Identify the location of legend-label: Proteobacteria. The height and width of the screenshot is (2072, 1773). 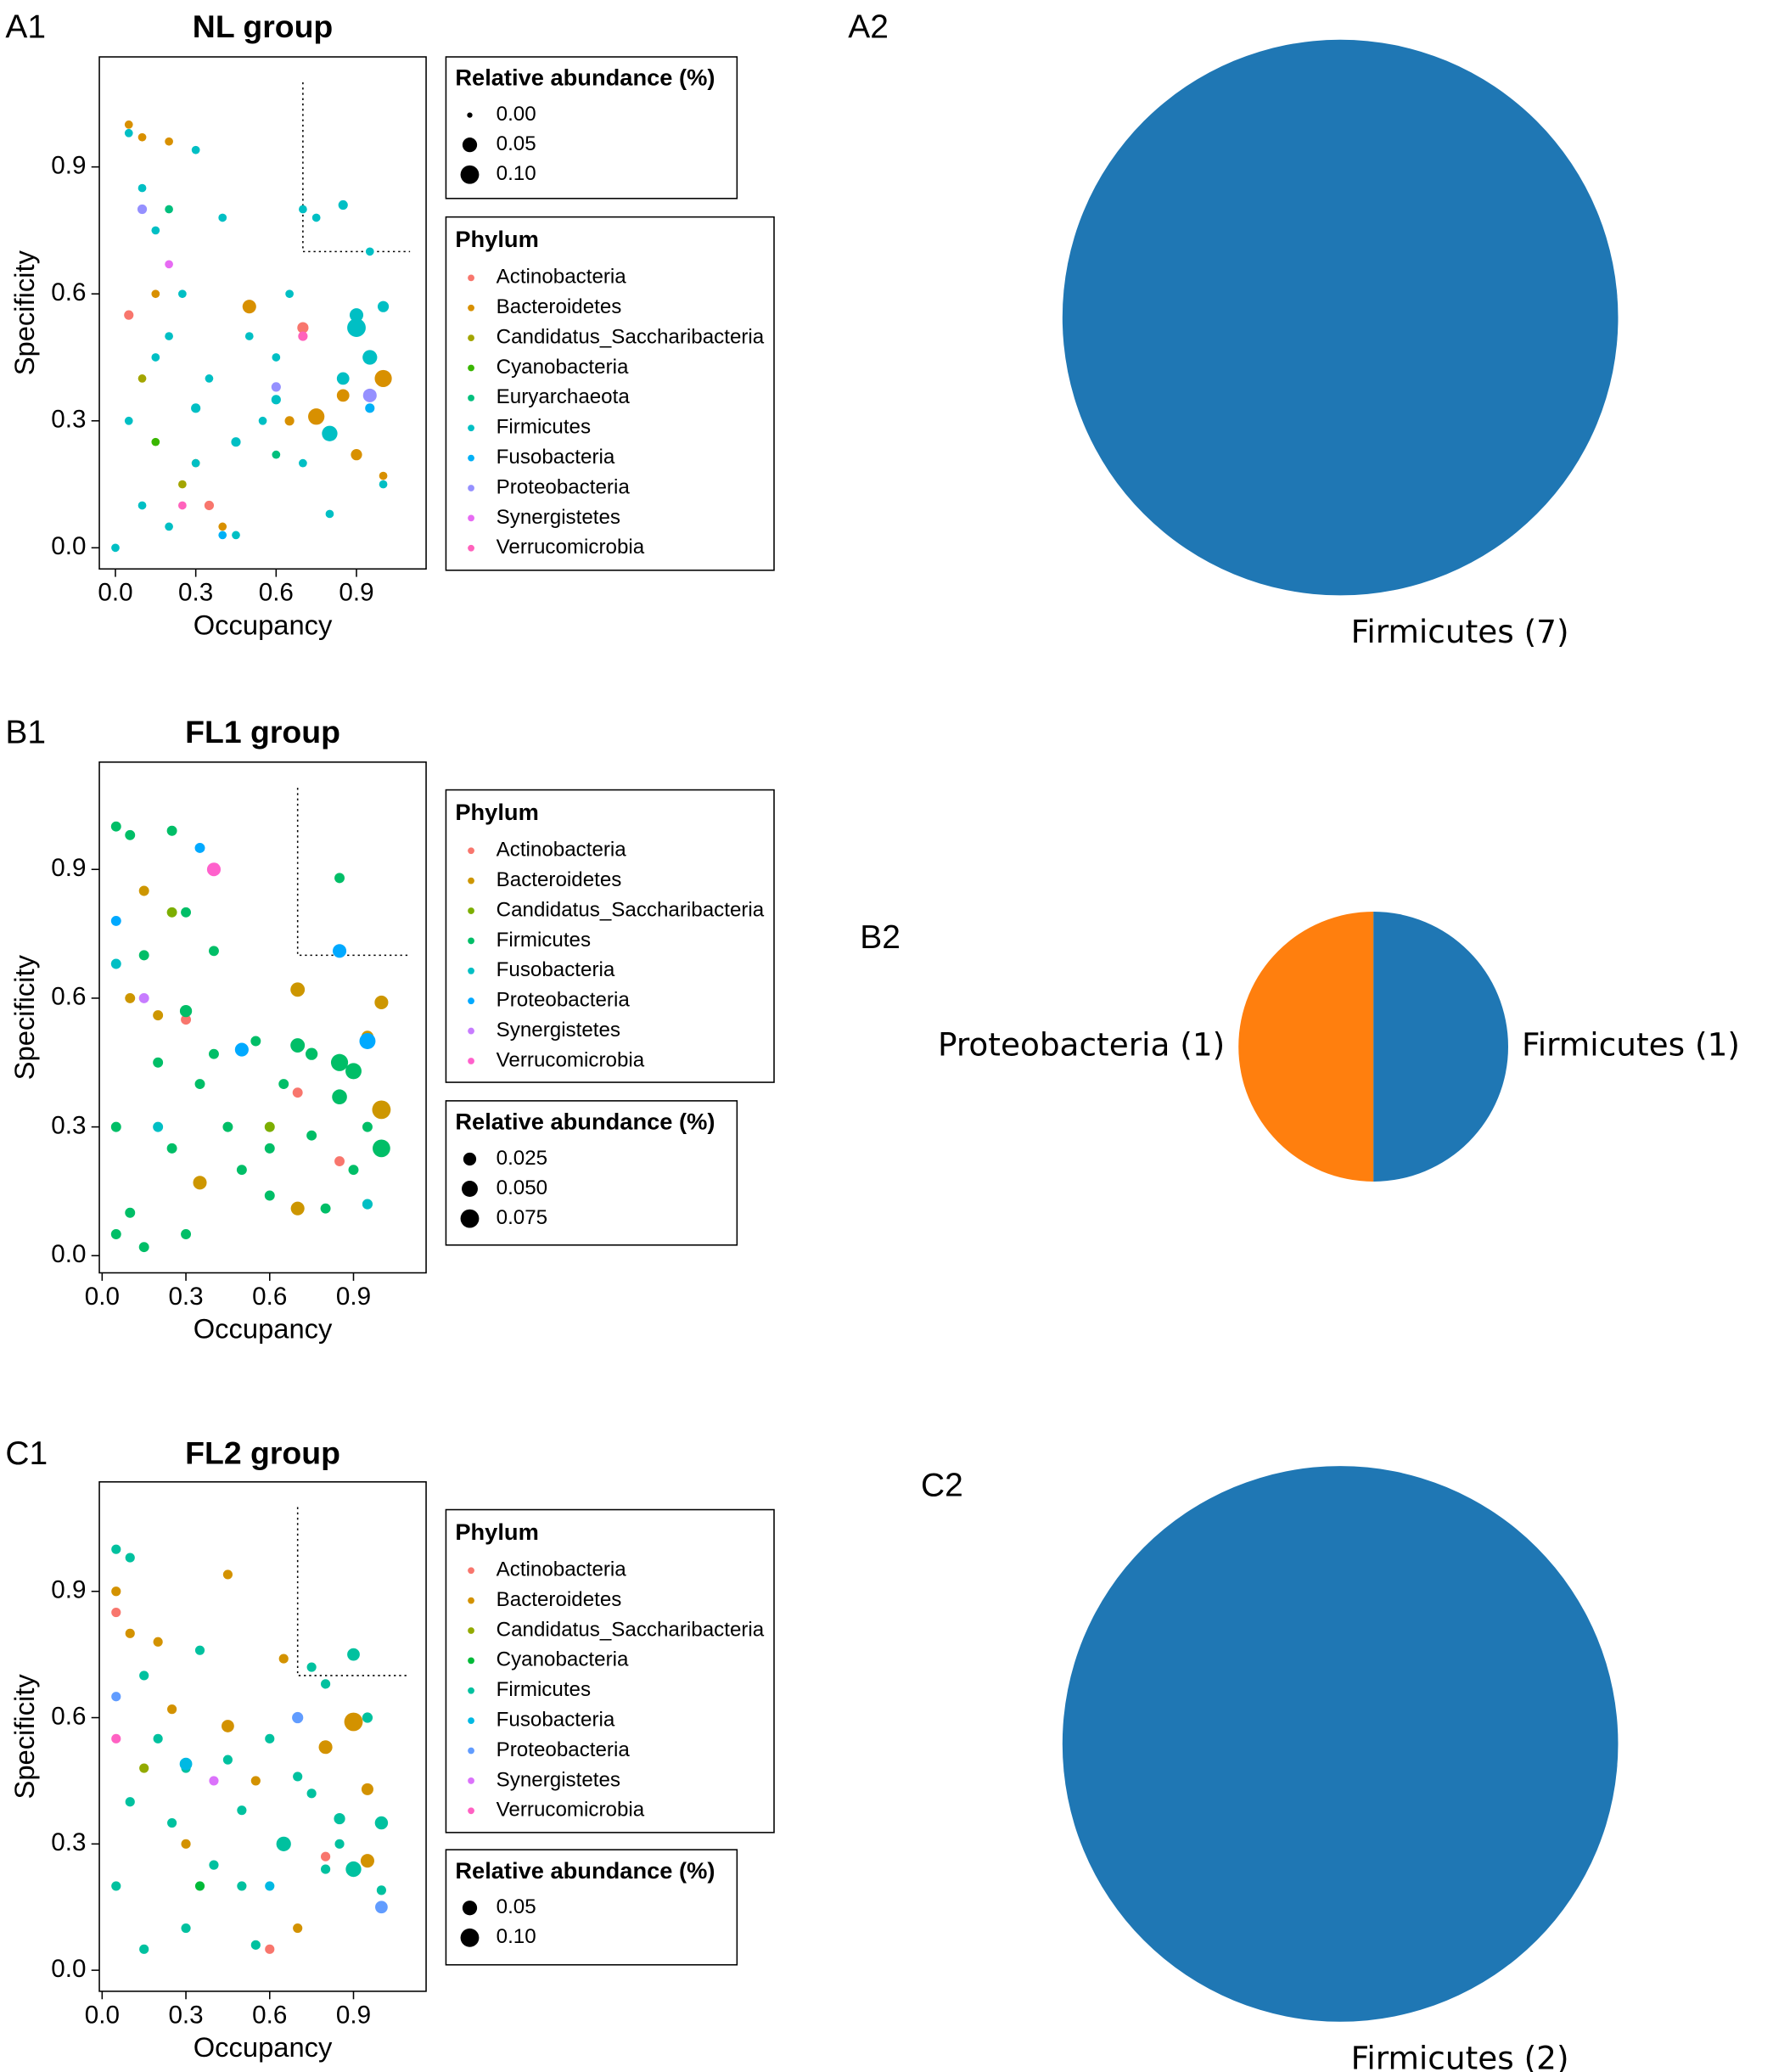
(564, 1749).